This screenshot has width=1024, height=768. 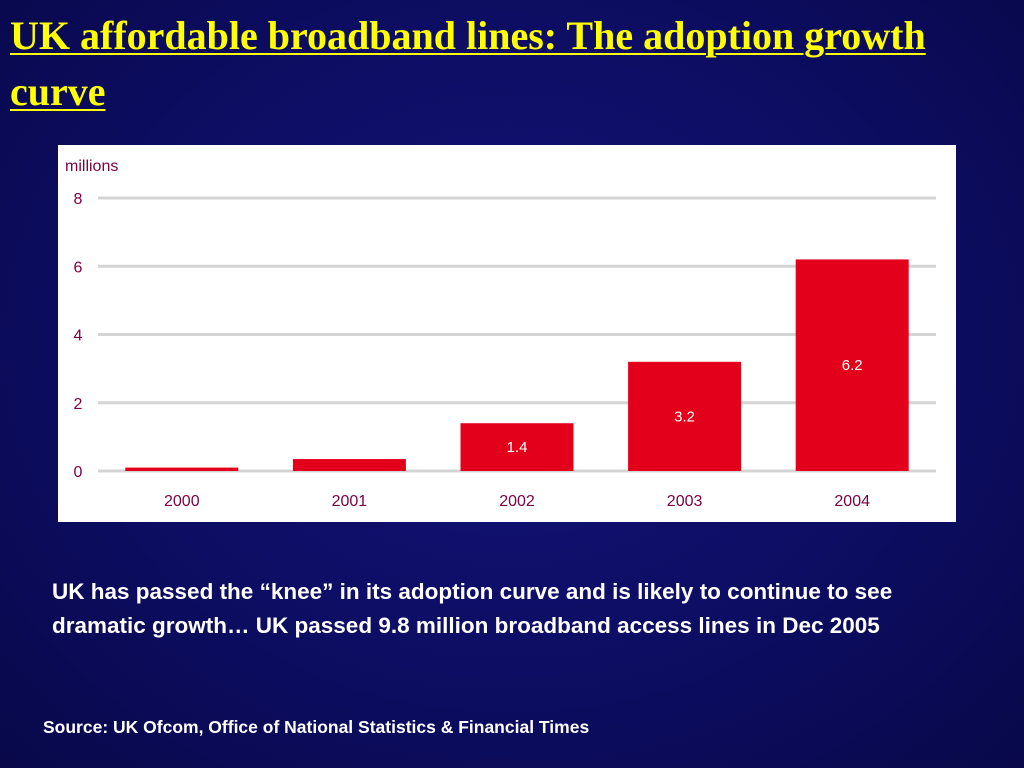 I want to click on bar-value-label: 6.2, so click(x=852, y=365).